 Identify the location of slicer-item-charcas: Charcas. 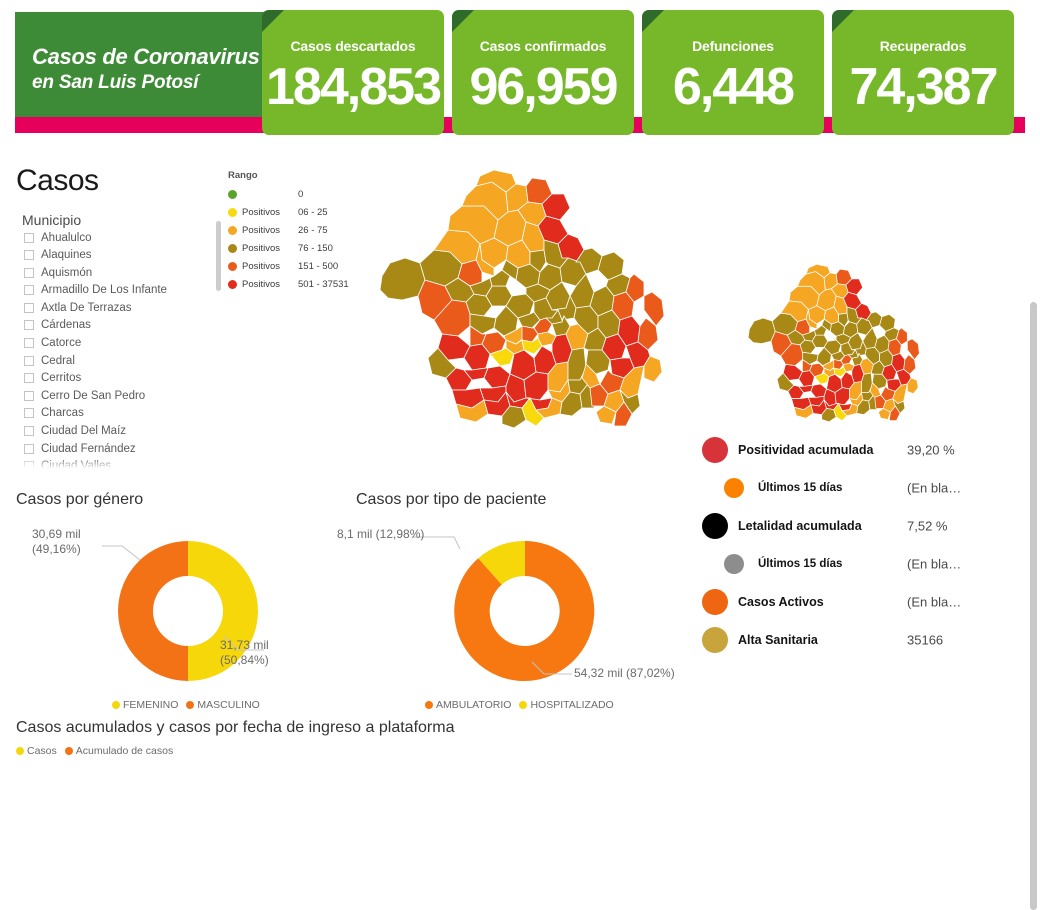
(130, 413).